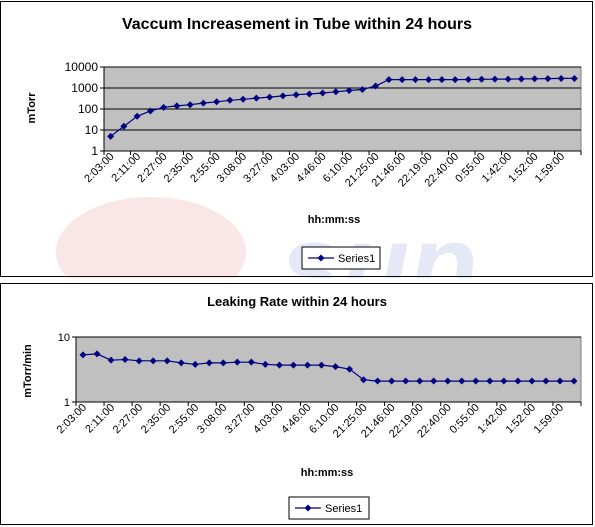  I want to click on plot-area, so click(328, 369).